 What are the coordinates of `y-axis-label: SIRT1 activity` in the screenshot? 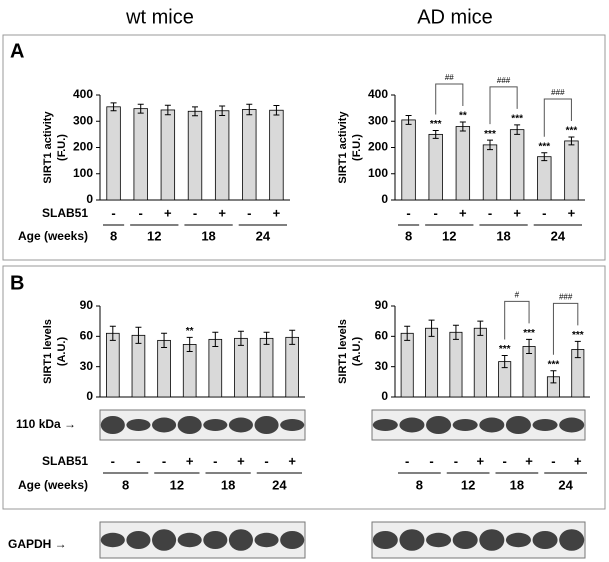 It's located at (48, 147).